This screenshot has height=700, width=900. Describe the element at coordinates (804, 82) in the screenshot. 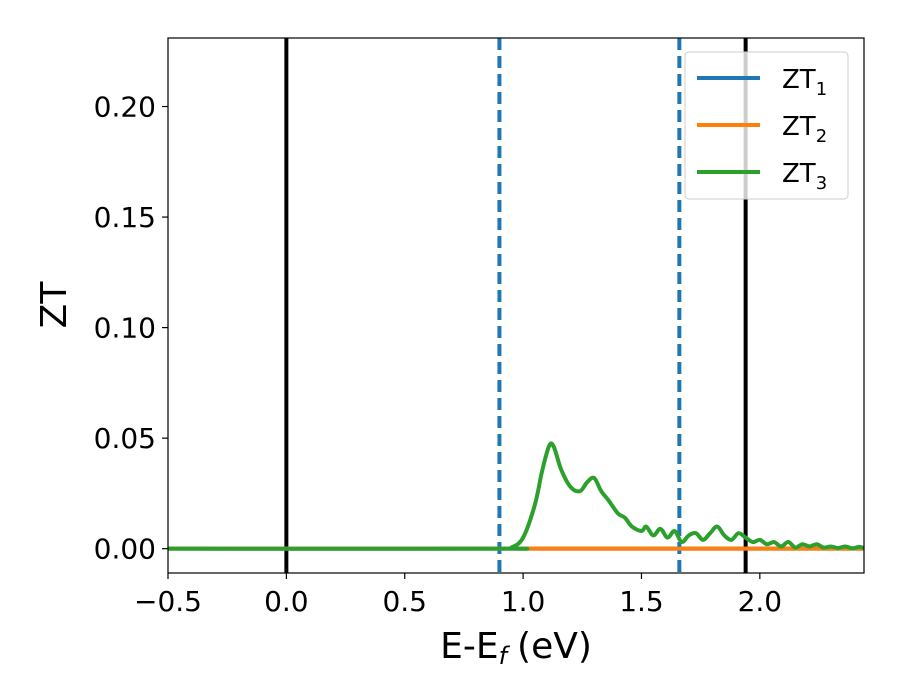

I see `legend-label-1: ZT1` at that location.